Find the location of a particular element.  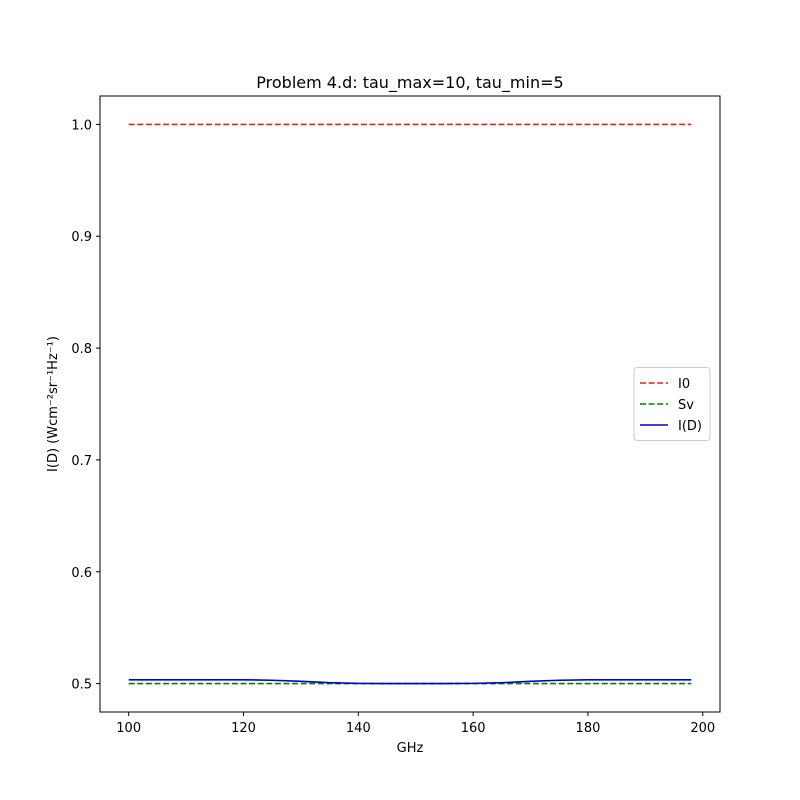

x-tick-label: 160 is located at coordinates (473, 728).